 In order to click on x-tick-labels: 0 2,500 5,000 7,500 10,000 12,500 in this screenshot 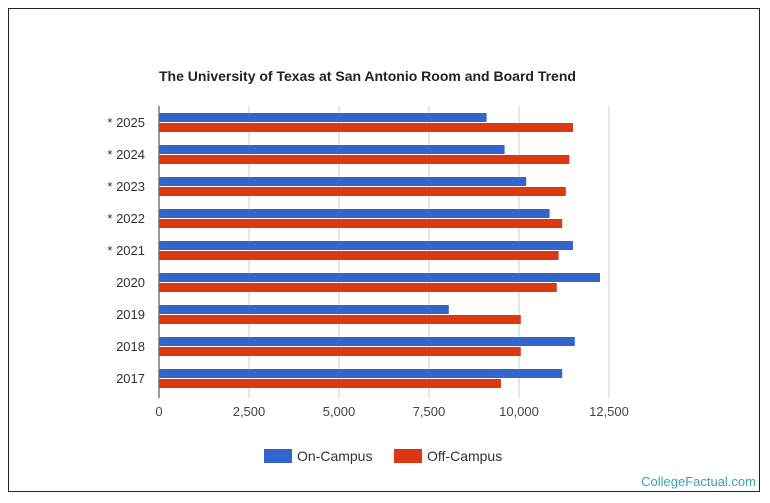, I will do `click(392, 411)`.